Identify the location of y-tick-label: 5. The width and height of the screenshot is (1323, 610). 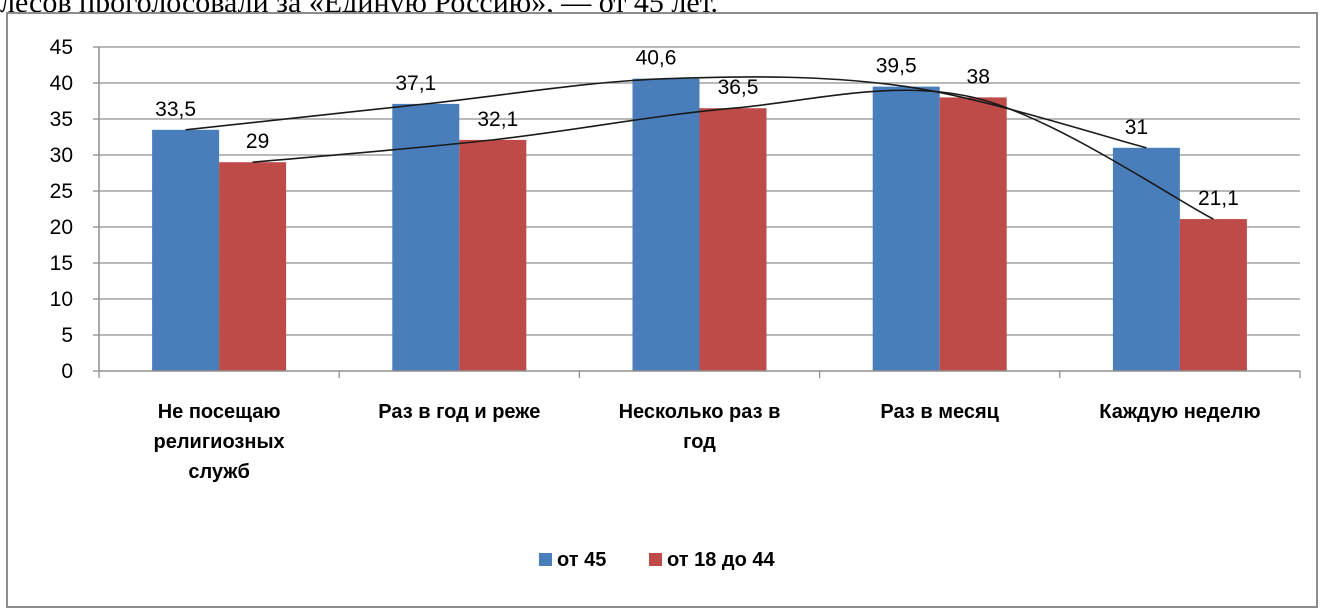
(67, 335).